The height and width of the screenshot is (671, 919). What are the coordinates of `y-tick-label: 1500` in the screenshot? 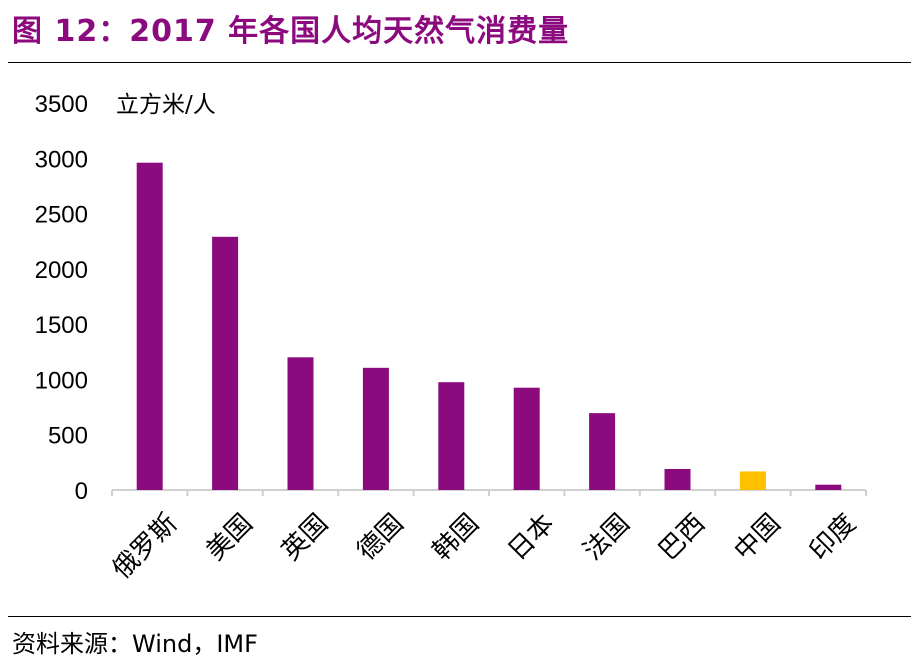 It's located at (61, 325).